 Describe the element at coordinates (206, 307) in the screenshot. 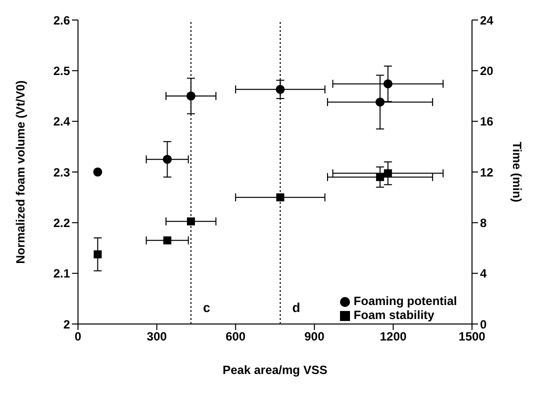

I see `ref-line-label: c` at that location.